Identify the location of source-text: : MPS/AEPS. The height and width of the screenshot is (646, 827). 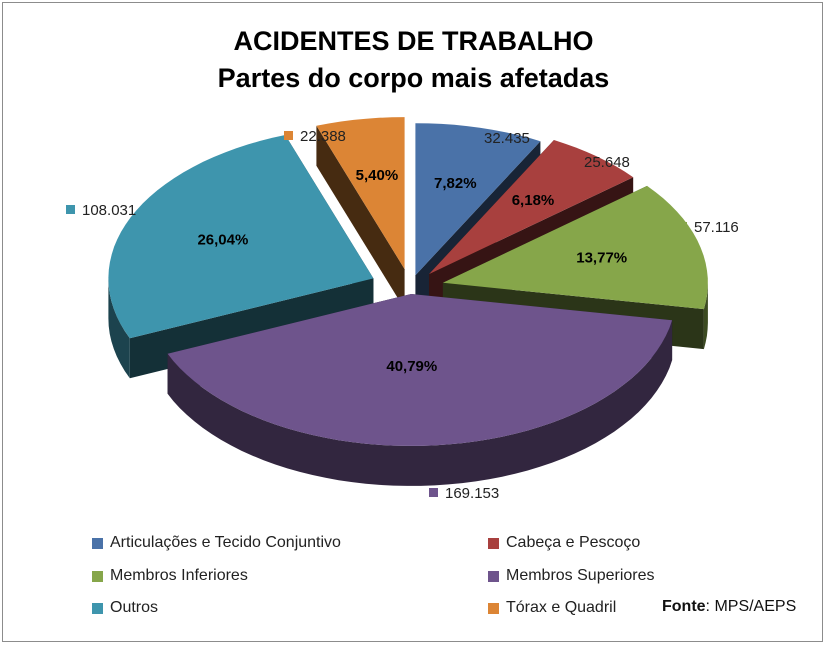
(751, 606).